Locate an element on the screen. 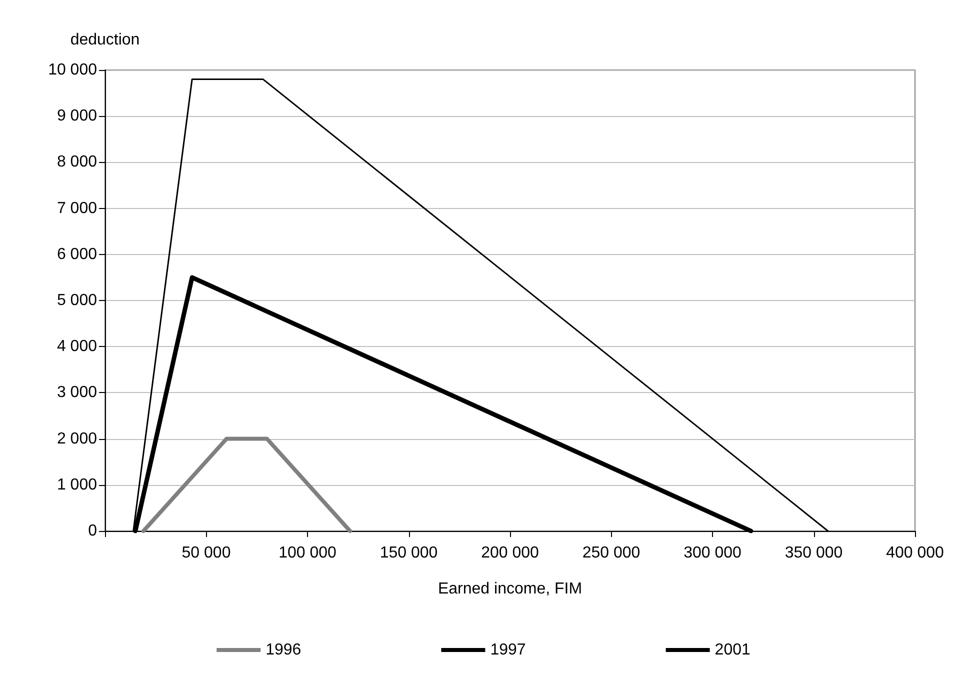 This screenshot has width=967, height=691. legend-label: 1997 is located at coordinates (508, 650).